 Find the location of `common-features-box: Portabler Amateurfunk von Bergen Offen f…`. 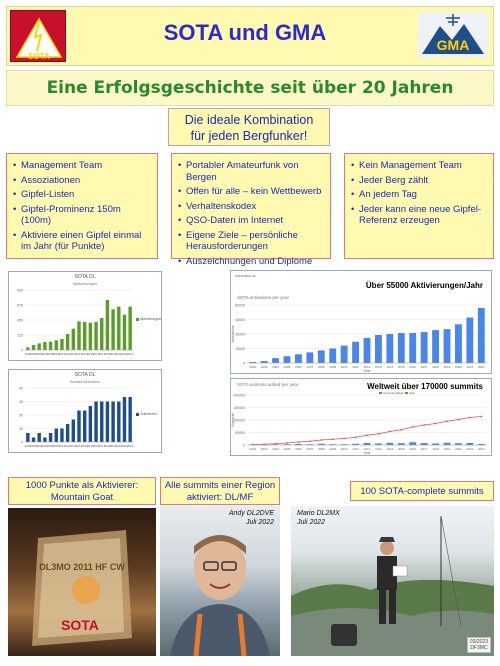

common-features-box: Portabler Amateurfunk von Bergen Offen f… is located at coordinates (251, 210).